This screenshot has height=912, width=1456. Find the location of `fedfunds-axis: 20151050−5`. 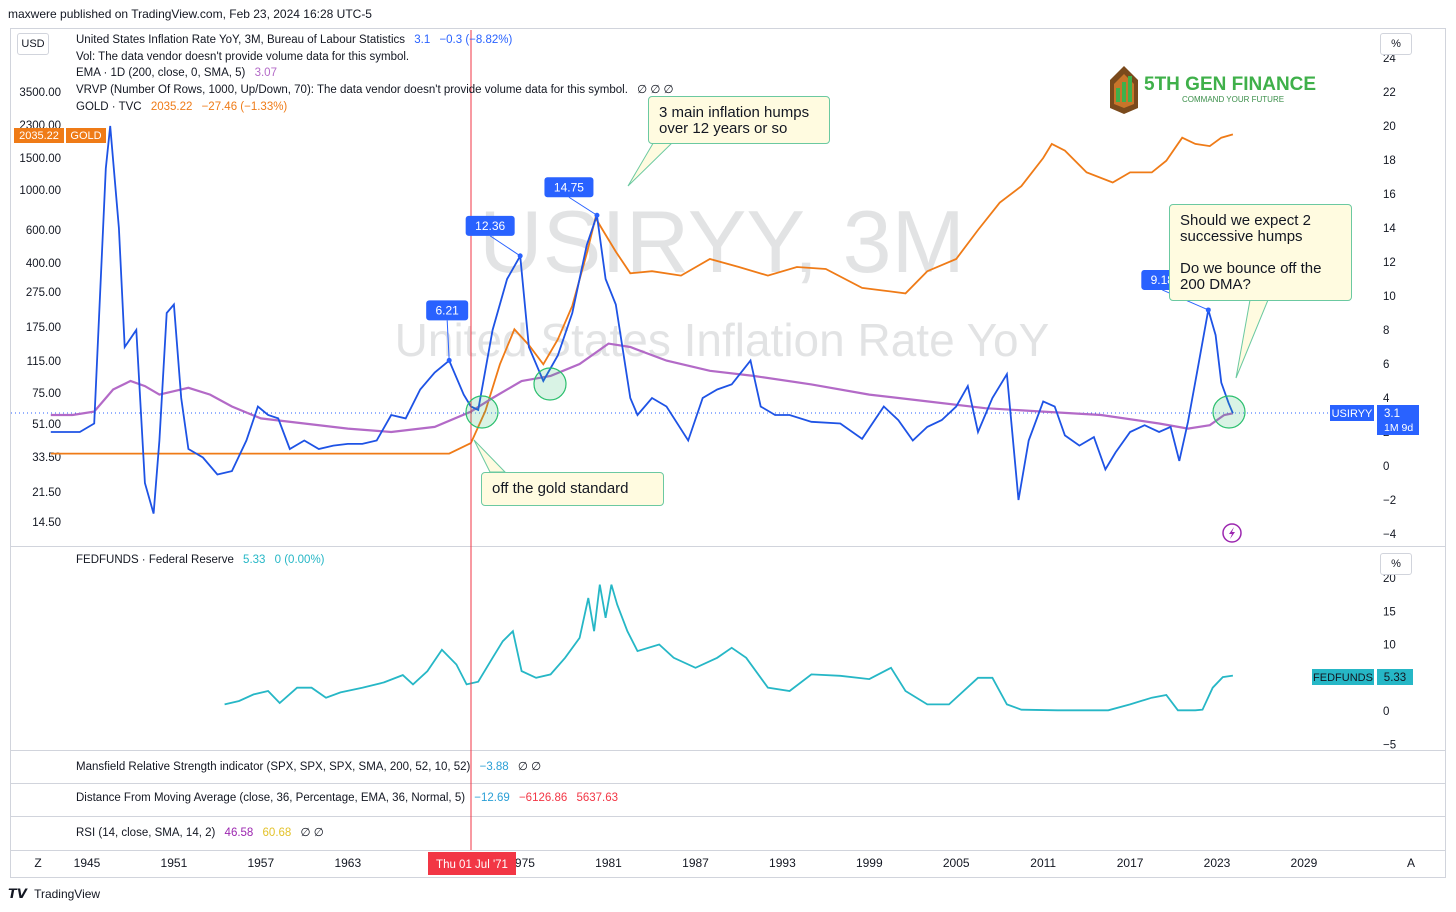

fedfunds-axis: 20151050−5 is located at coordinates (1389, 662).